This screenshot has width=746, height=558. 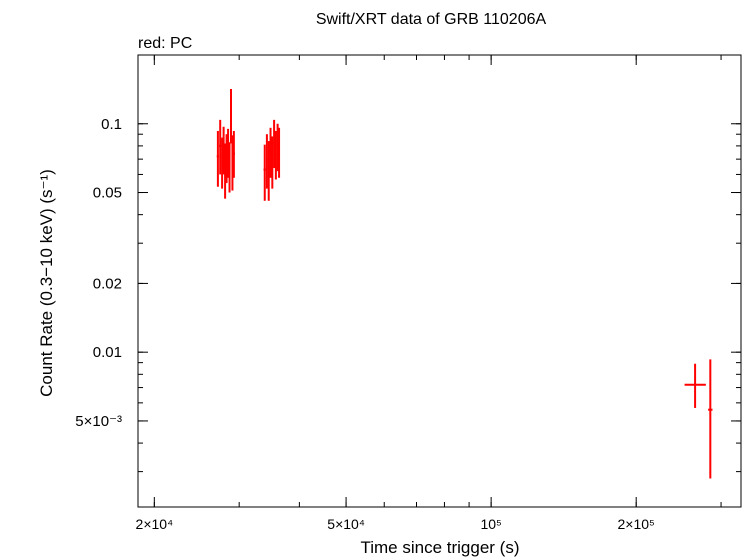 I want to click on chart-title: Swift/XRT data of GRB 110206A, so click(x=431, y=19).